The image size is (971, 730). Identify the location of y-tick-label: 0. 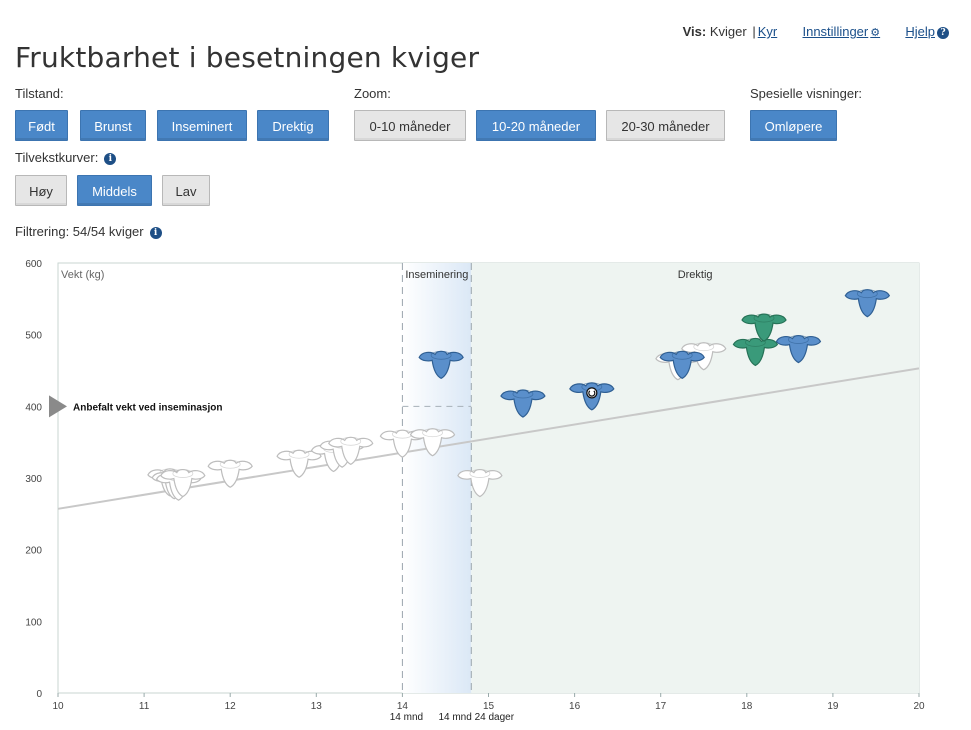
(39, 694).